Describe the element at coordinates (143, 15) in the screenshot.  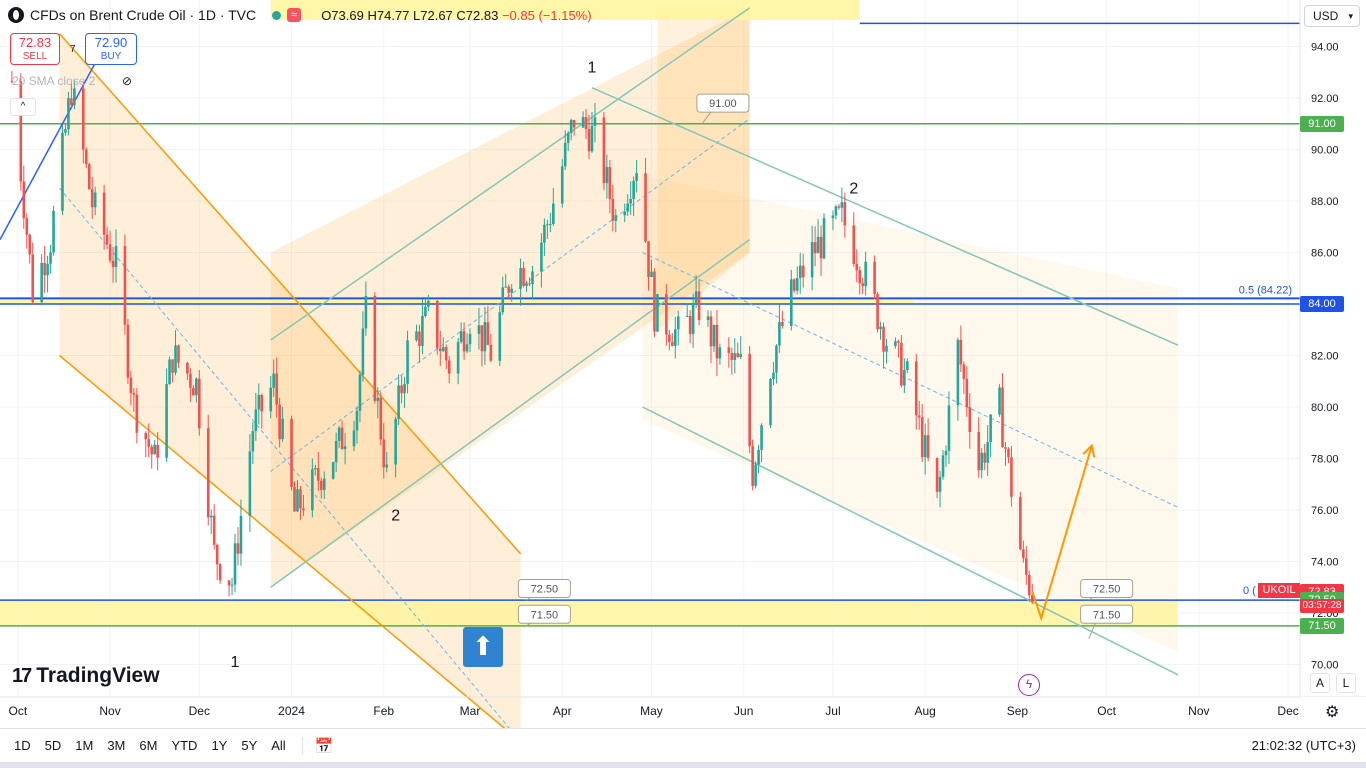
I see `symbol-title: CFDs on Brent Crude Oil · 1D · TVC` at that location.